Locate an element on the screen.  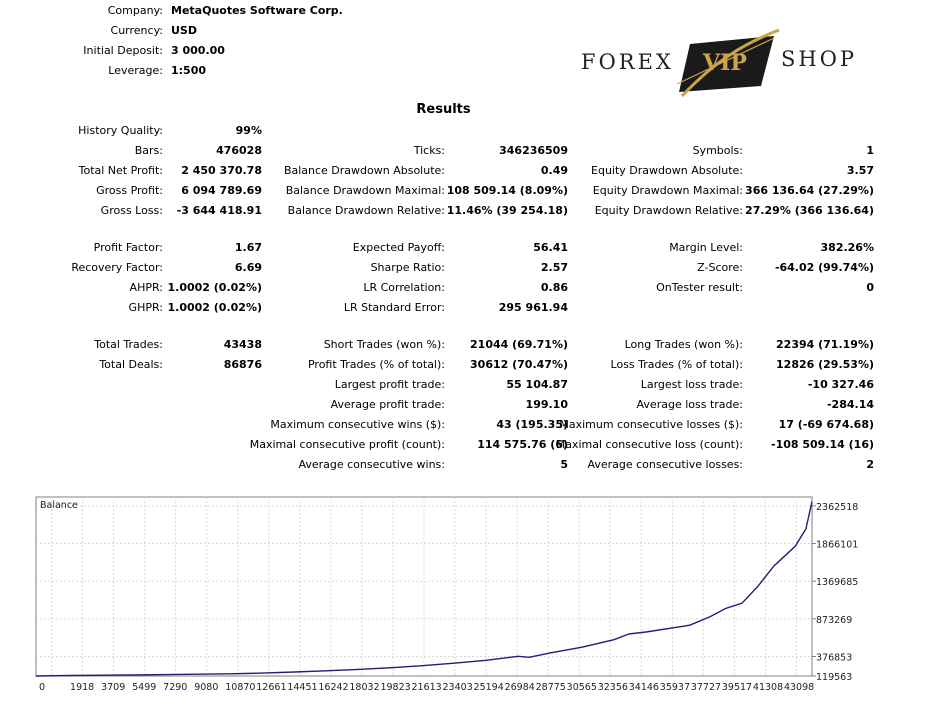
results-title: Results is located at coordinates (443, 109).